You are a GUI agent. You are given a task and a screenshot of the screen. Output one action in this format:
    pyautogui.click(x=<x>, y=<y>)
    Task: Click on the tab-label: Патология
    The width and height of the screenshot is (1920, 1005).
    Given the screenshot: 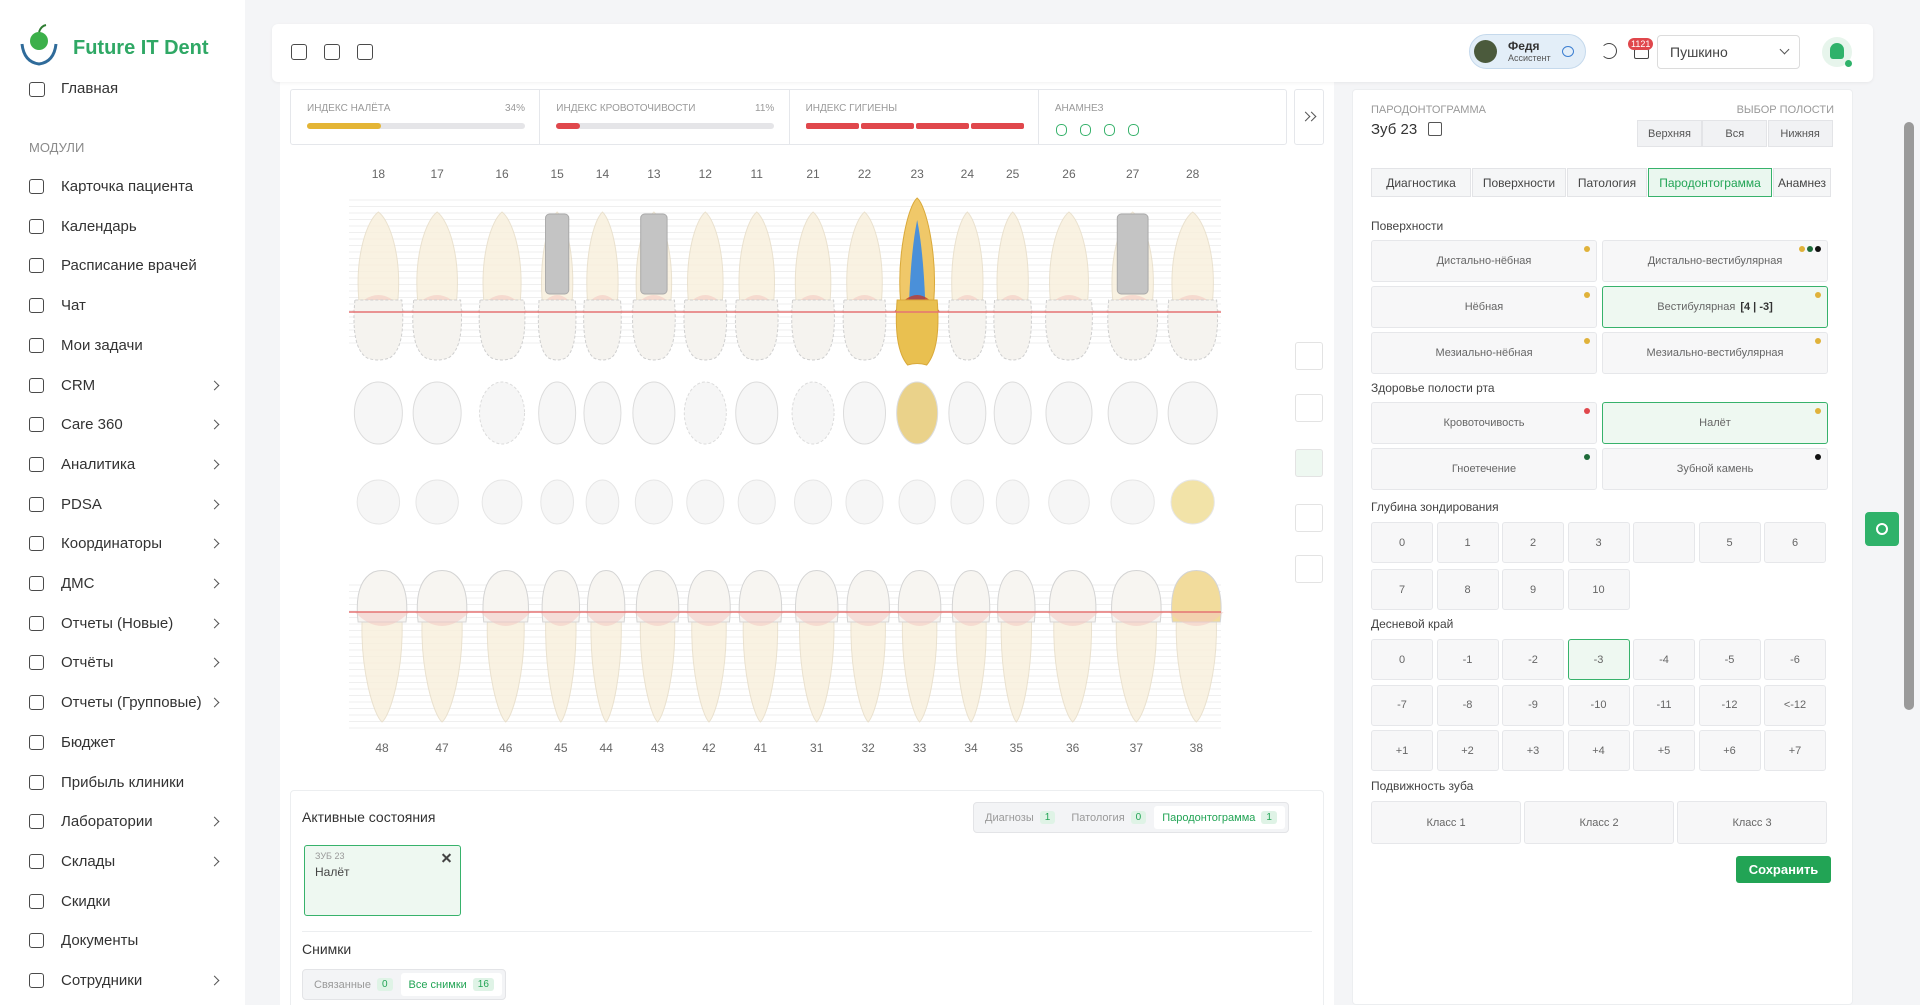 What is the action you would take?
    pyautogui.click(x=1098, y=817)
    